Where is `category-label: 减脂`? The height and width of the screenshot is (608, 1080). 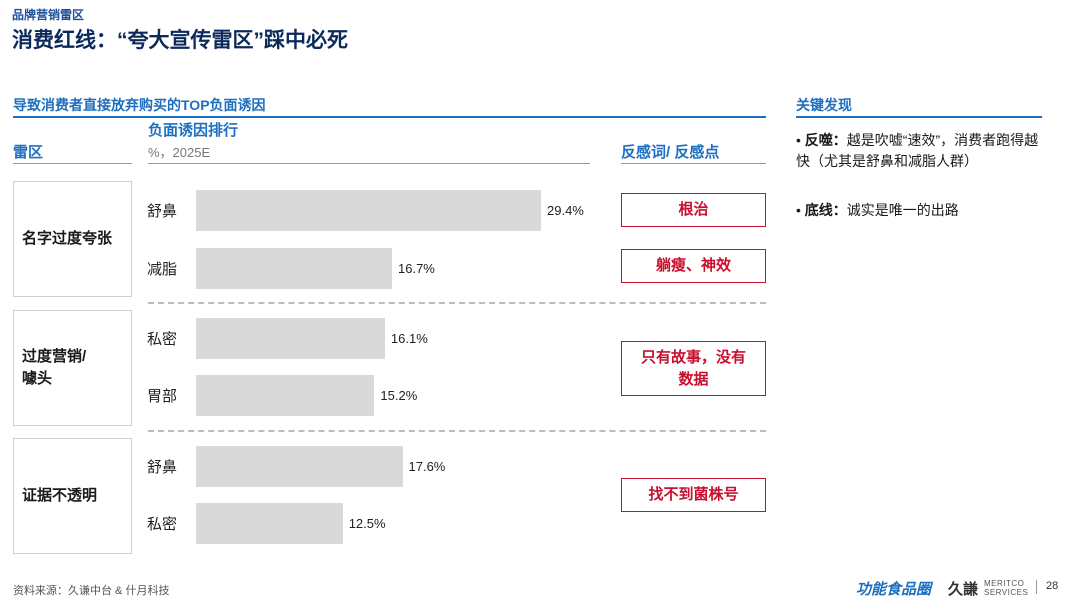 category-label: 减脂 is located at coordinates (162, 269).